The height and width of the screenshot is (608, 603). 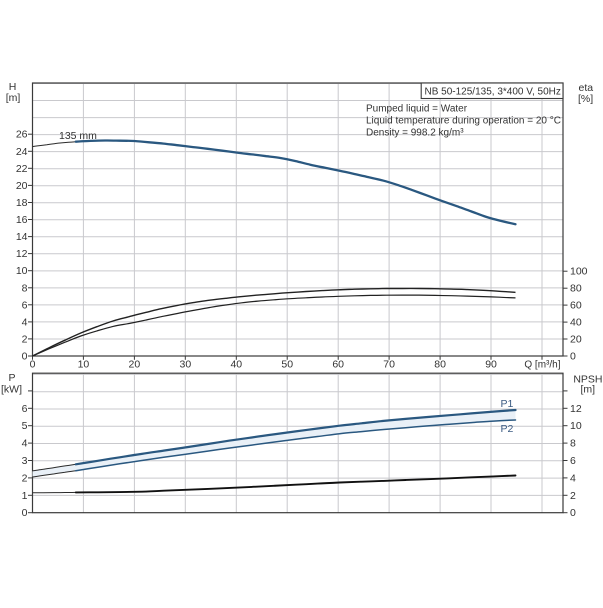 I want to click on svg-text: 26, so click(x=22, y=135).